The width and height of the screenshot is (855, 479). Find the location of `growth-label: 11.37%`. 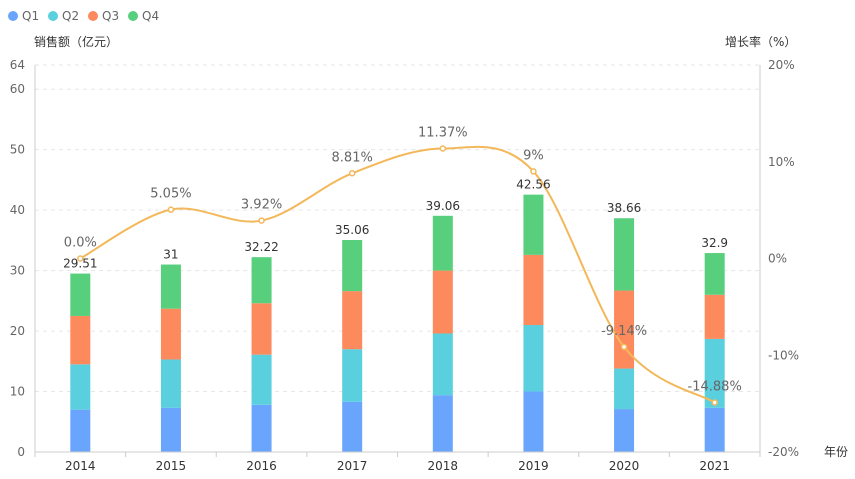

growth-label: 11.37% is located at coordinates (443, 132).